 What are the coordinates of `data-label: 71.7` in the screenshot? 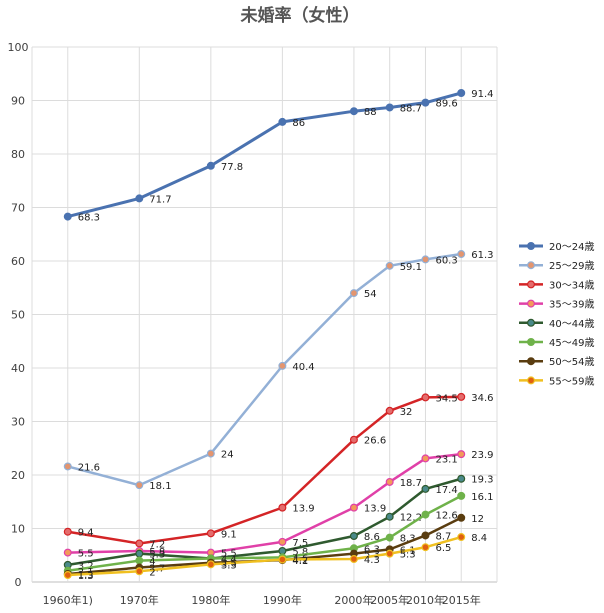 It's located at (160, 199).